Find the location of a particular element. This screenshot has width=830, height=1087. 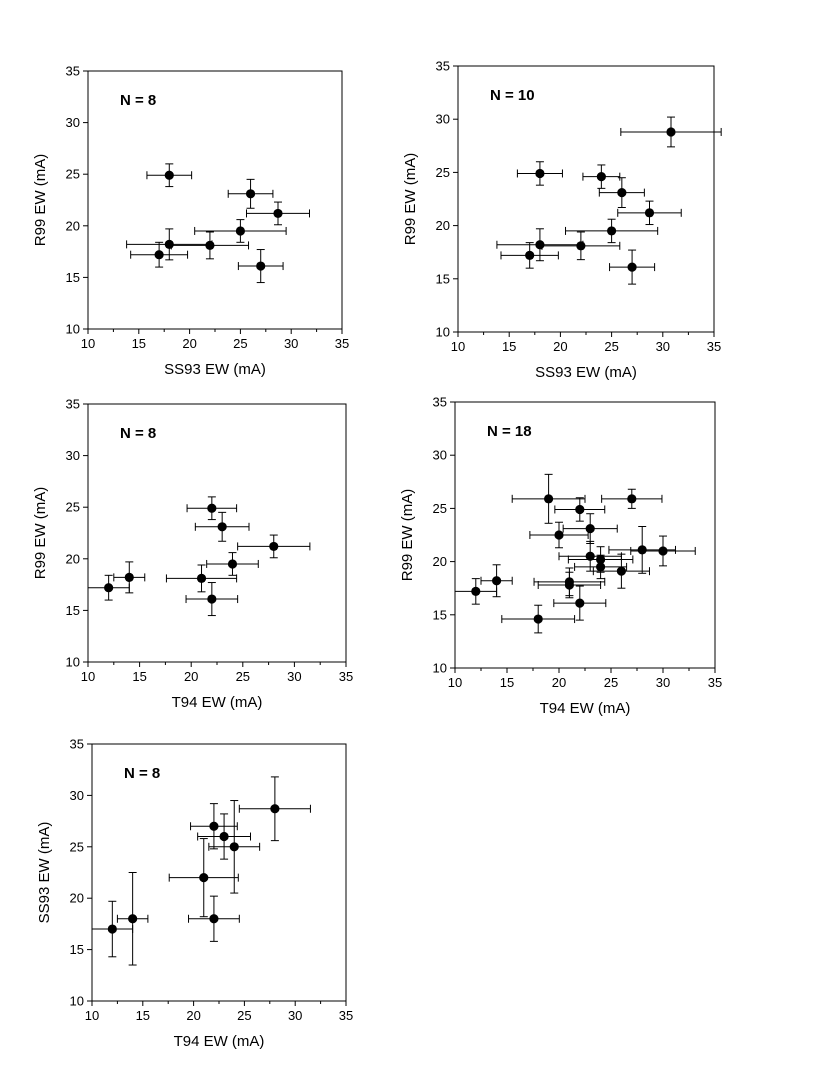

sample-size-label: N = 10 is located at coordinates (512, 95).